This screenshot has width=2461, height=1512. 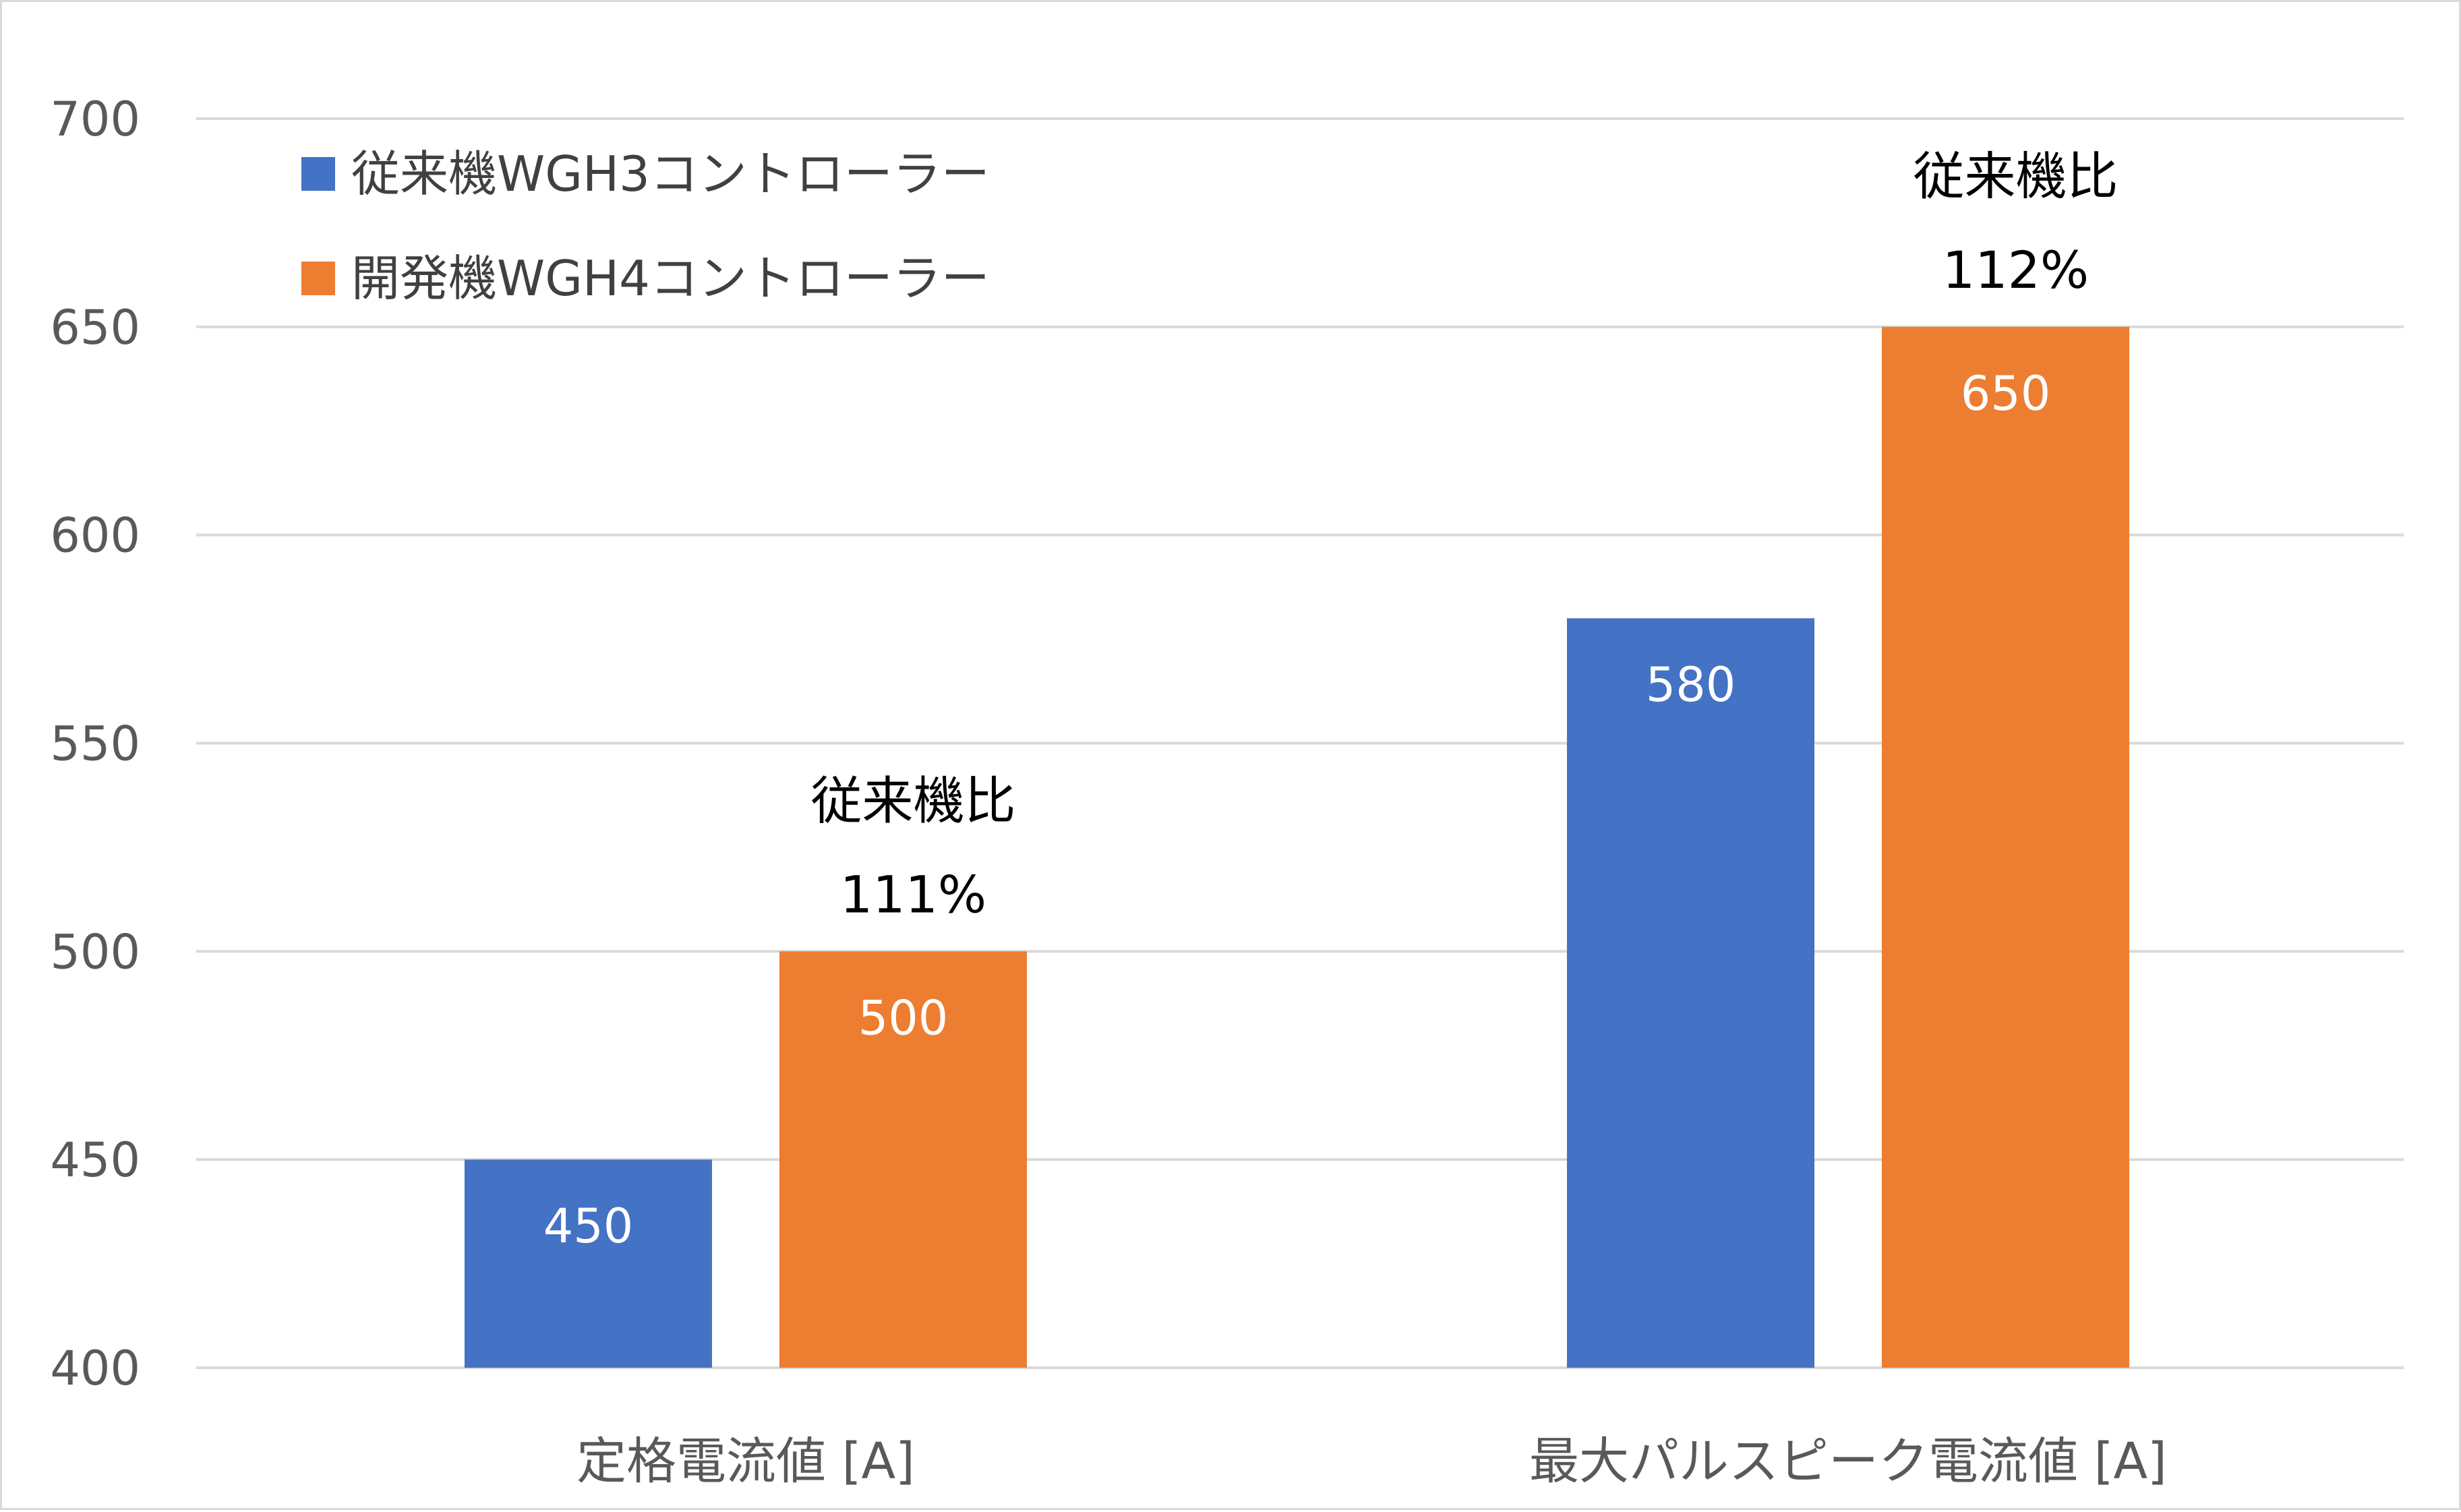 I want to click on annotation-percentage: 111%, so click(x=913, y=894).